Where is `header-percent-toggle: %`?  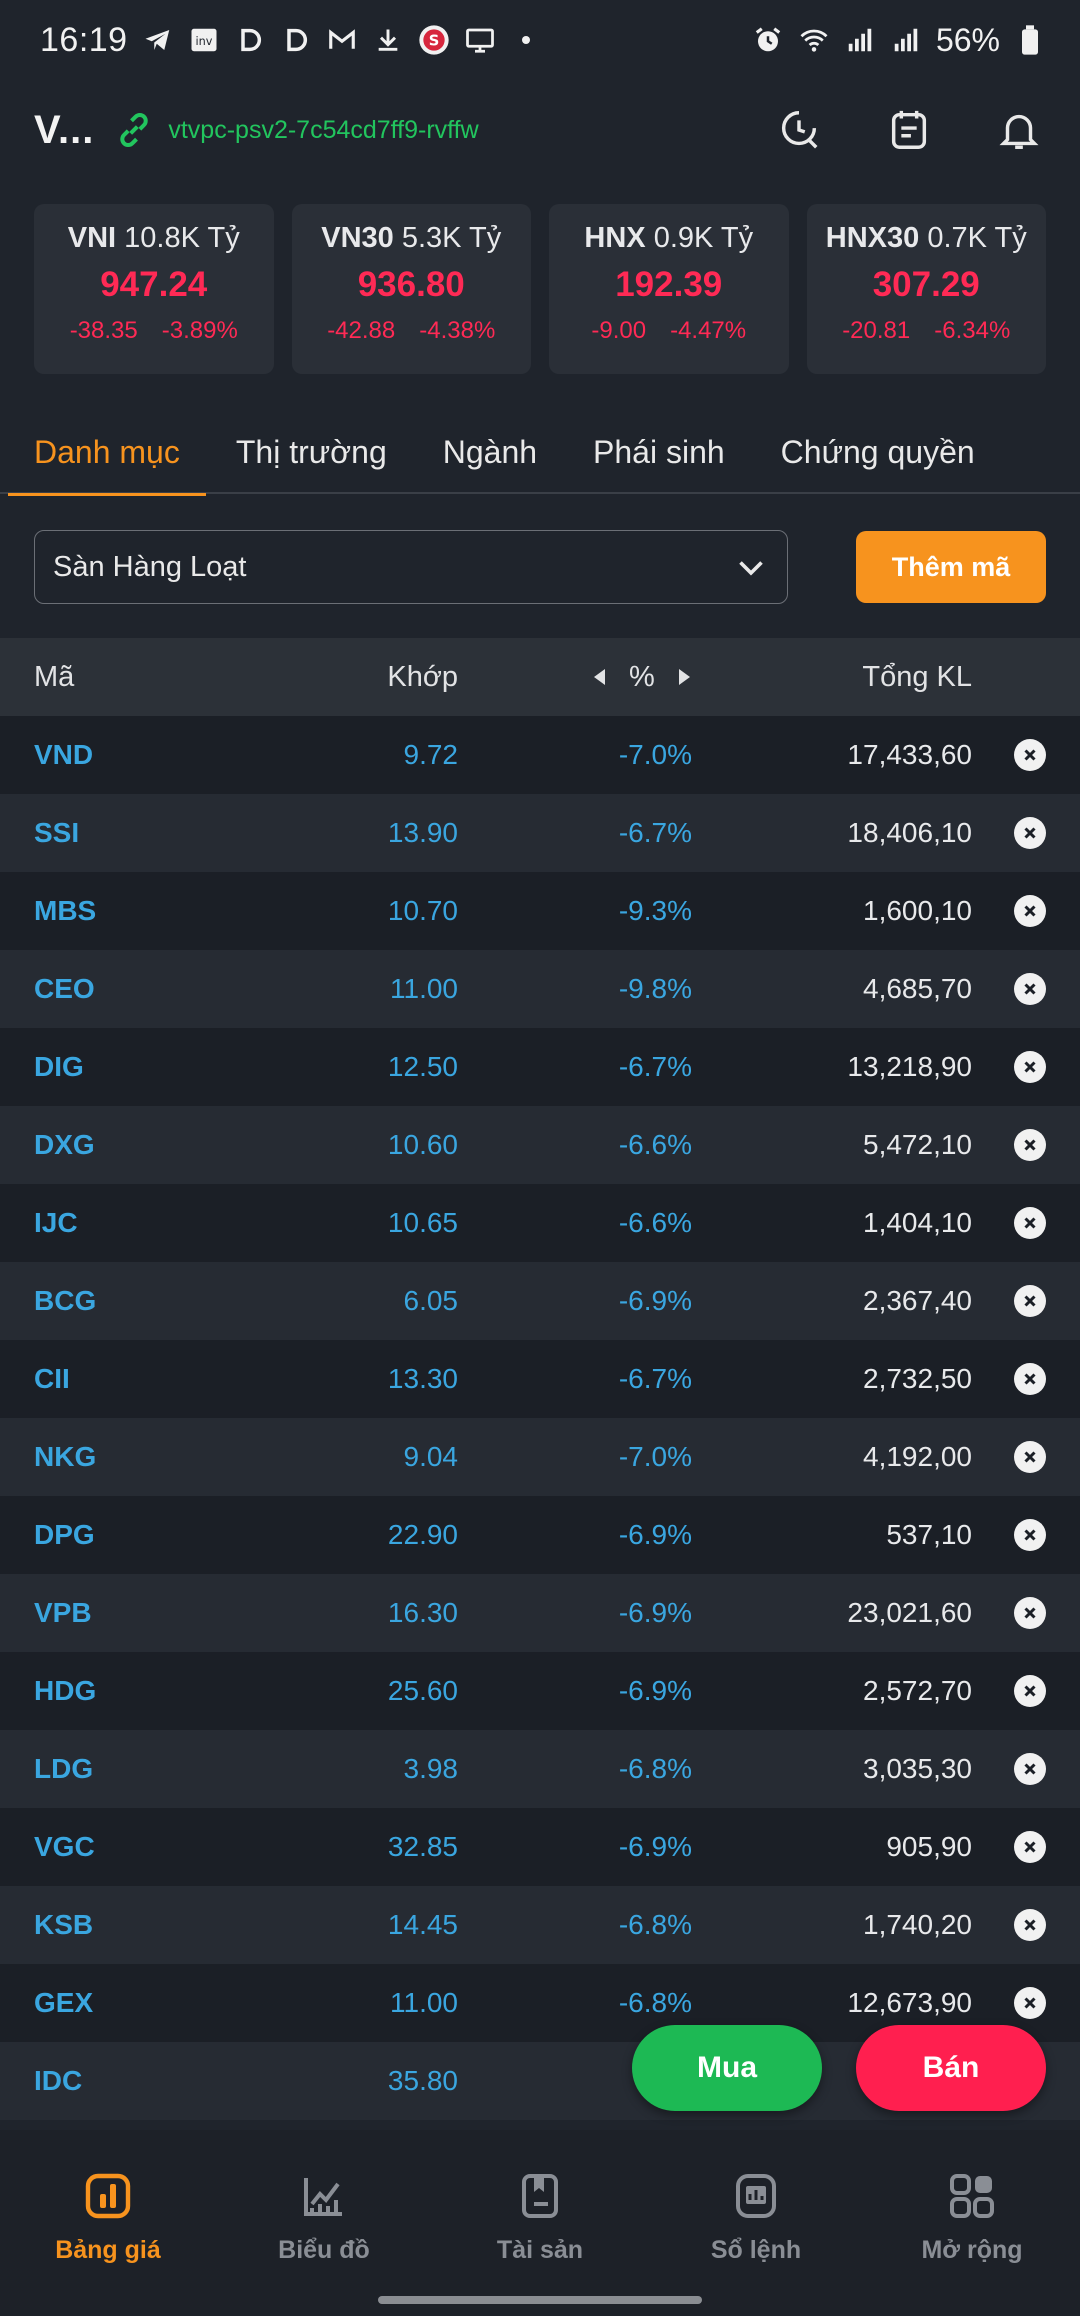 header-percent-toggle: % is located at coordinates (642, 677).